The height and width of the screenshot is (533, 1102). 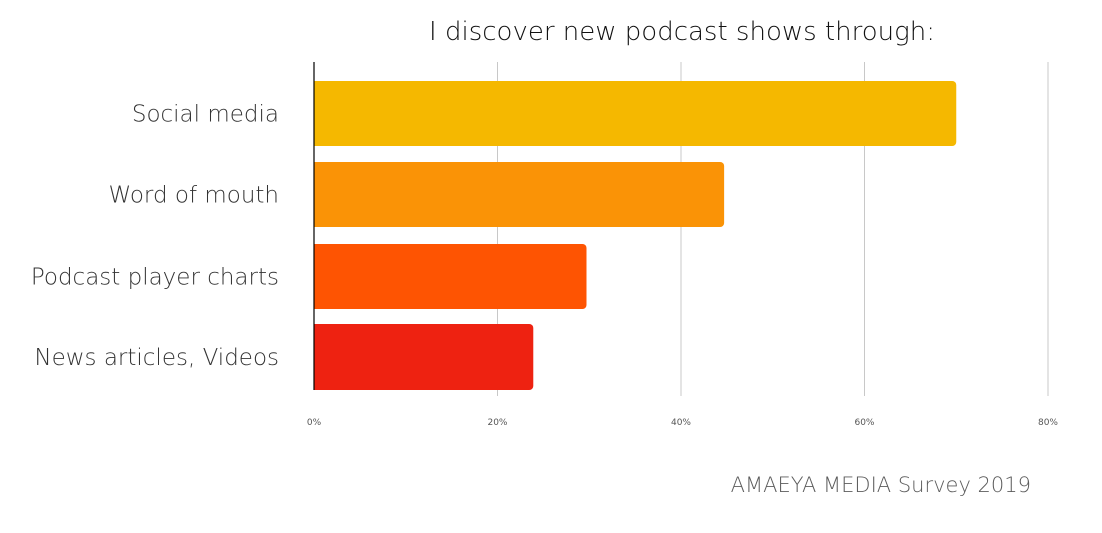 I want to click on category-label: Podcast player charts, so click(x=155, y=278).